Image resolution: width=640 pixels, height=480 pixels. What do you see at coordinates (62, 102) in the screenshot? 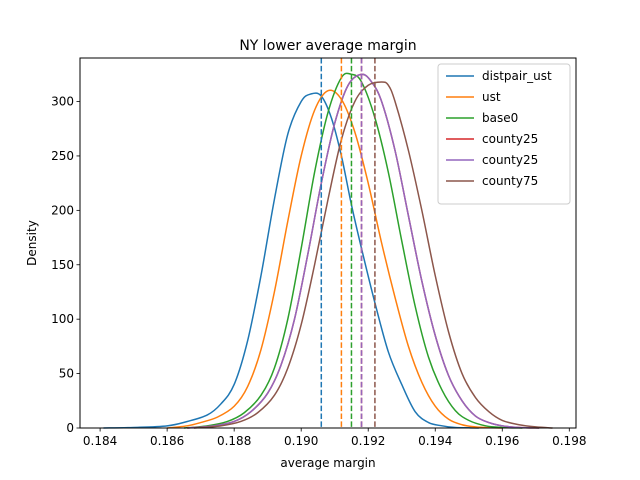
I see `y-tick-label: 300` at bounding box center [62, 102].